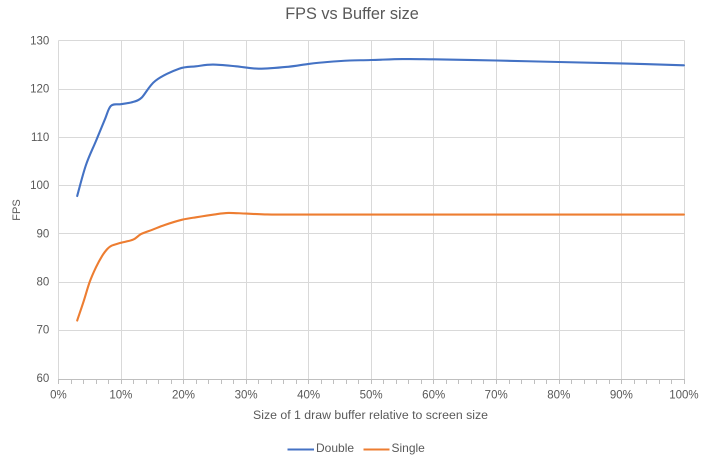 Image resolution: width=710 pixels, height=471 pixels. What do you see at coordinates (183, 395) in the screenshot?
I see `svg-text: 20%` at bounding box center [183, 395].